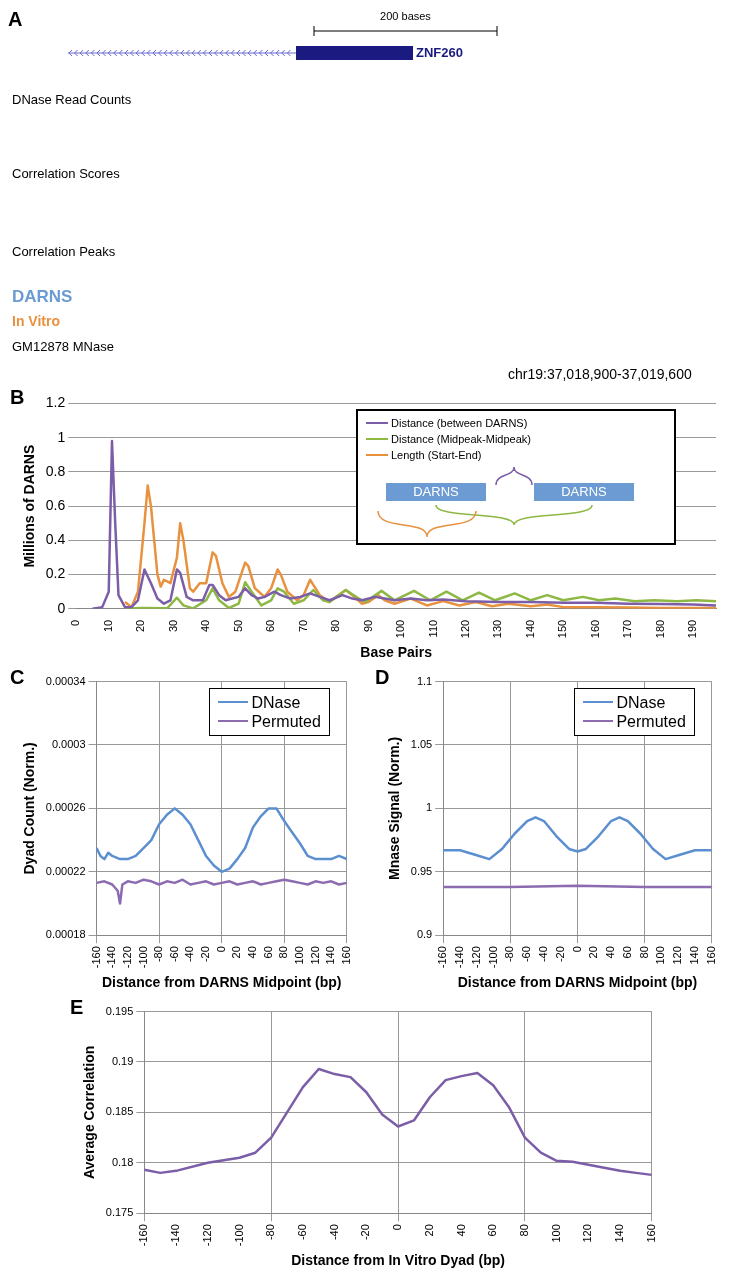 The width and height of the screenshot is (736, 1280). What do you see at coordinates (302, 626) in the screenshot?
I see `x-tick-label: 70` at bounding box center [302, 626].